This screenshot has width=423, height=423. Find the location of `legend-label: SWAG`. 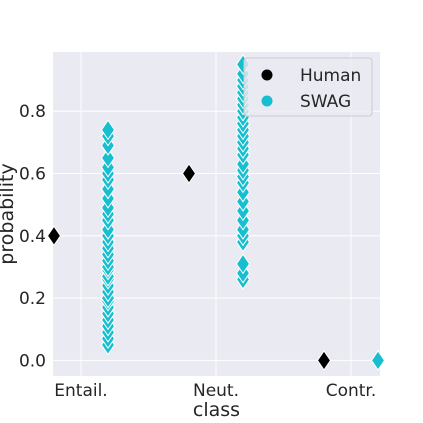

legend-label: SWAG is located at coordinates (325, 102).